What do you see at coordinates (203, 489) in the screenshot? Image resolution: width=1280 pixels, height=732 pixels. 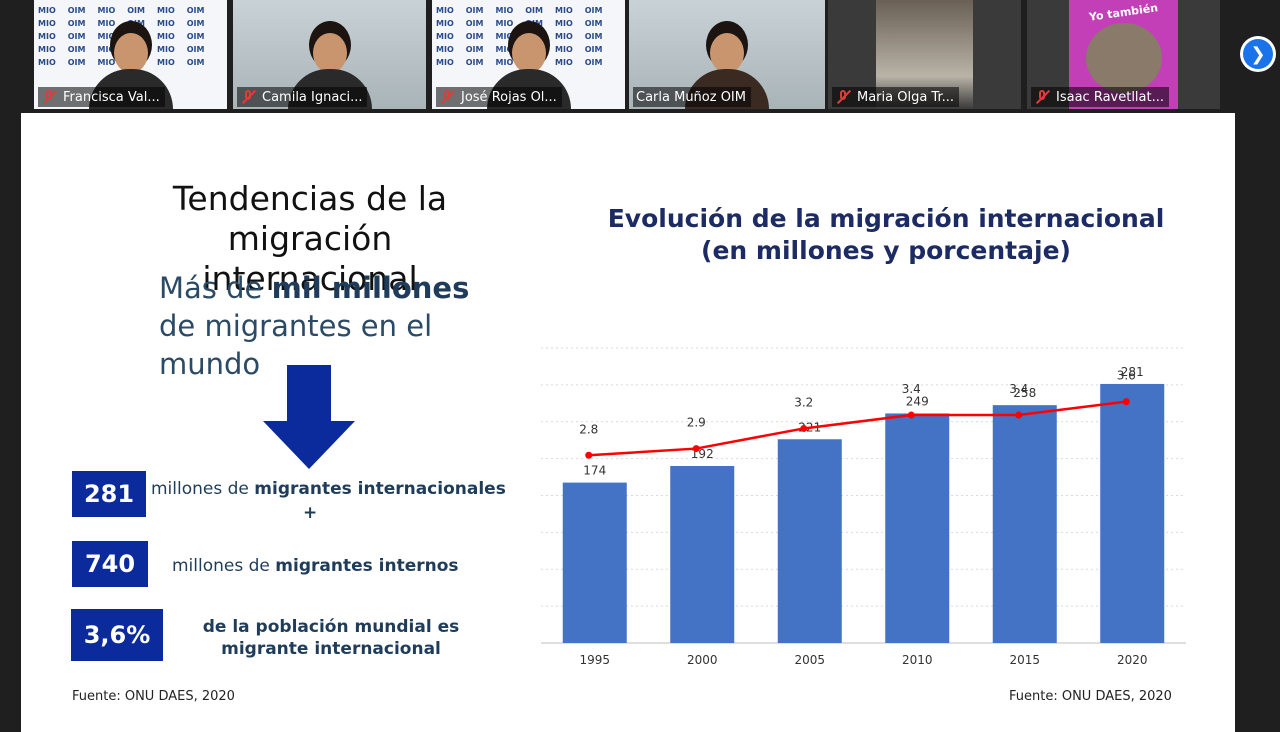 I see `stat-text-international-prefix: millones de` at bounding box center [203, 489].